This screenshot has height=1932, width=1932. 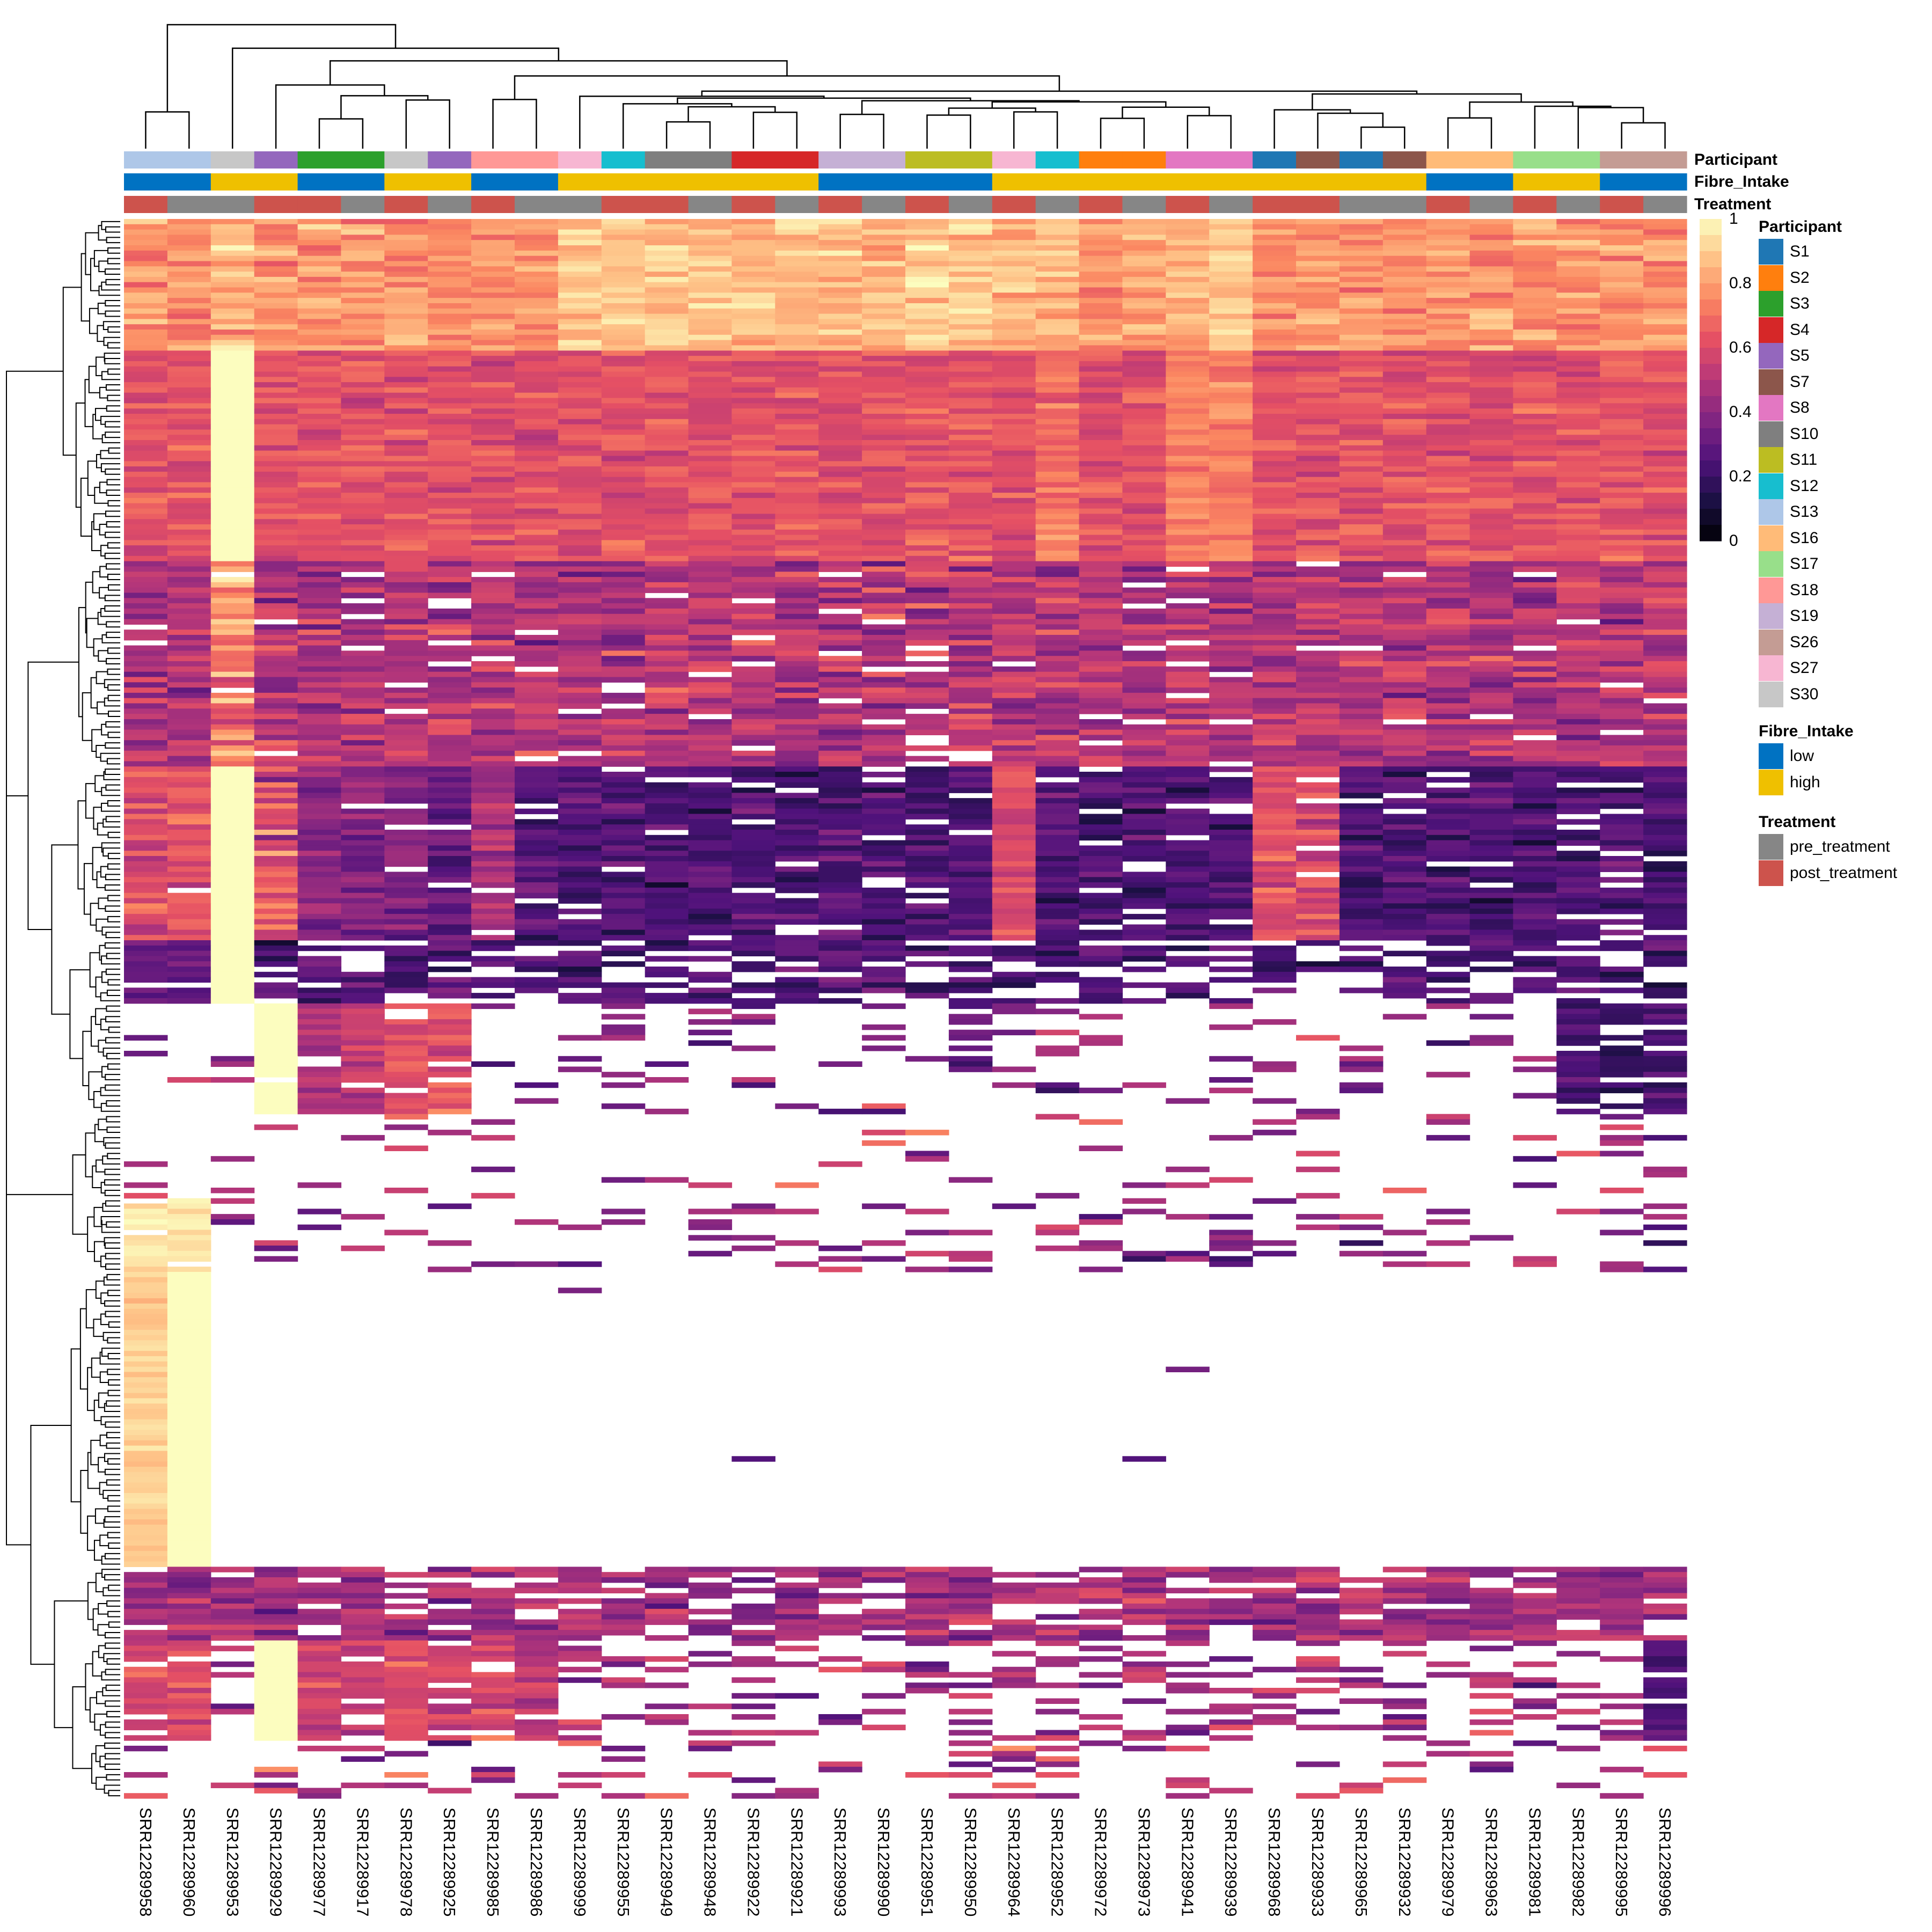 What do you see at coordinates (905, 86) in the screenshot?
I see `column-dendrogram` at bounding box center [905, 86].